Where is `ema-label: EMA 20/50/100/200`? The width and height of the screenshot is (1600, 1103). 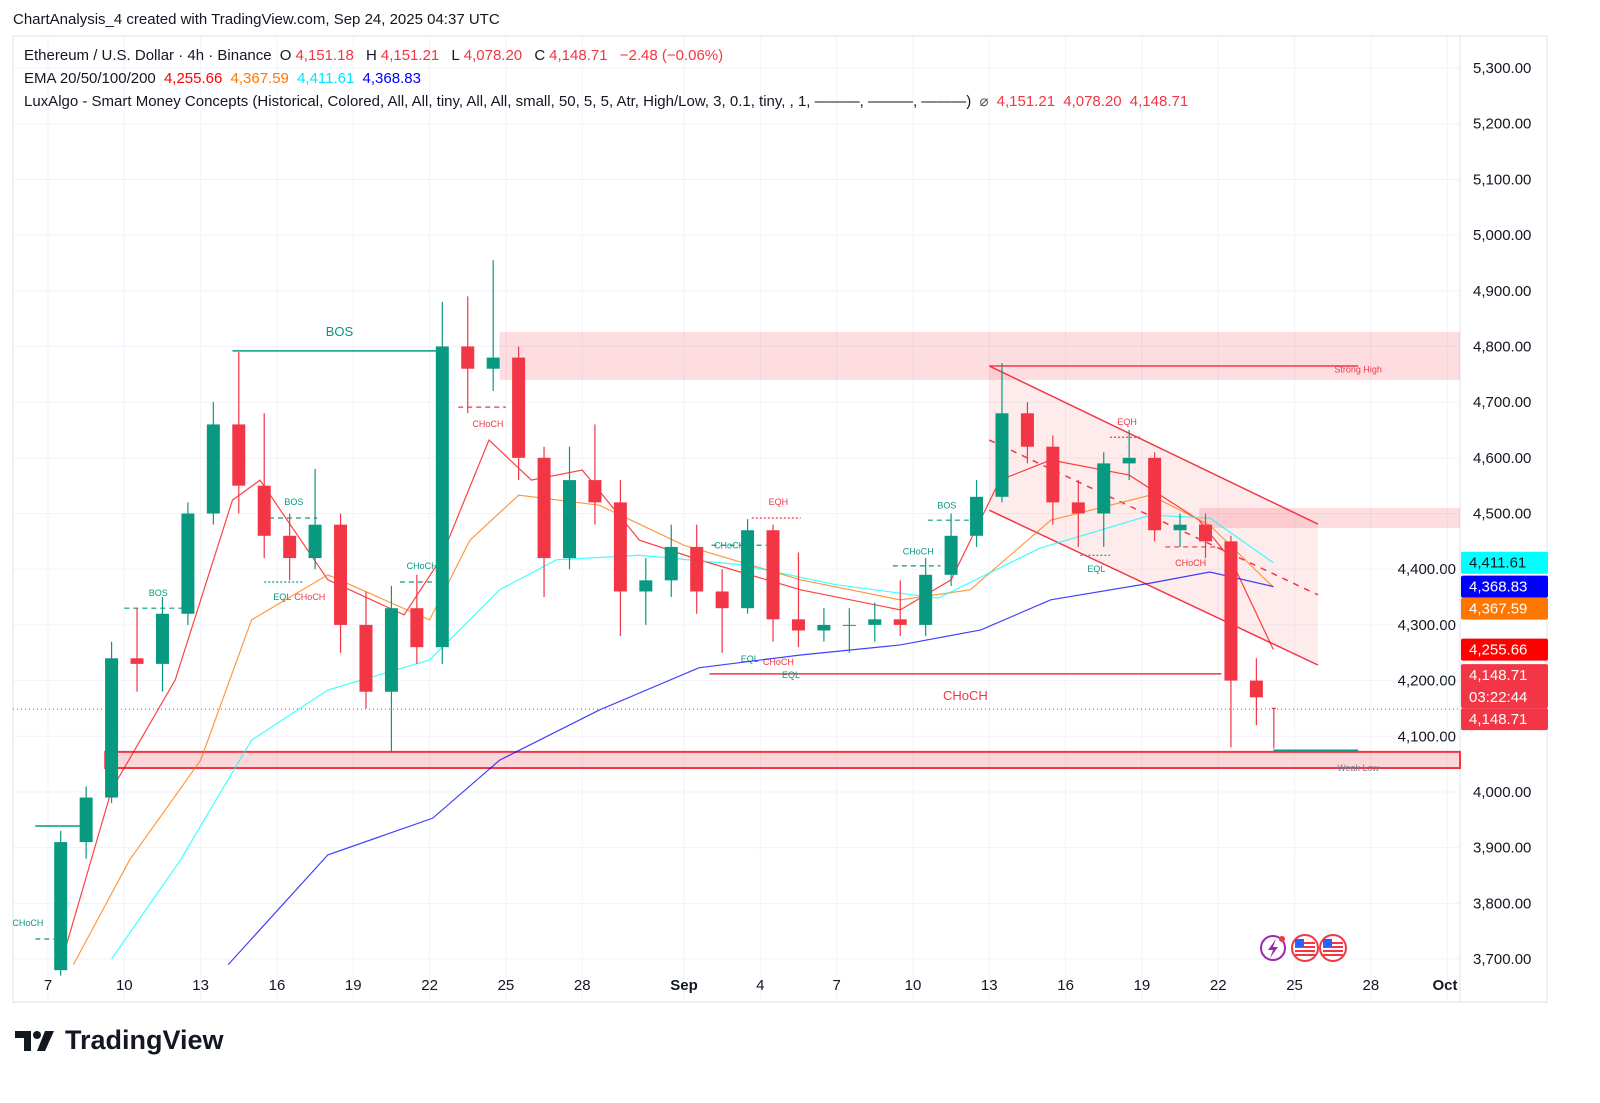 ema-label: EMA 20/50/100/200 is located at coordinates (90, 78).